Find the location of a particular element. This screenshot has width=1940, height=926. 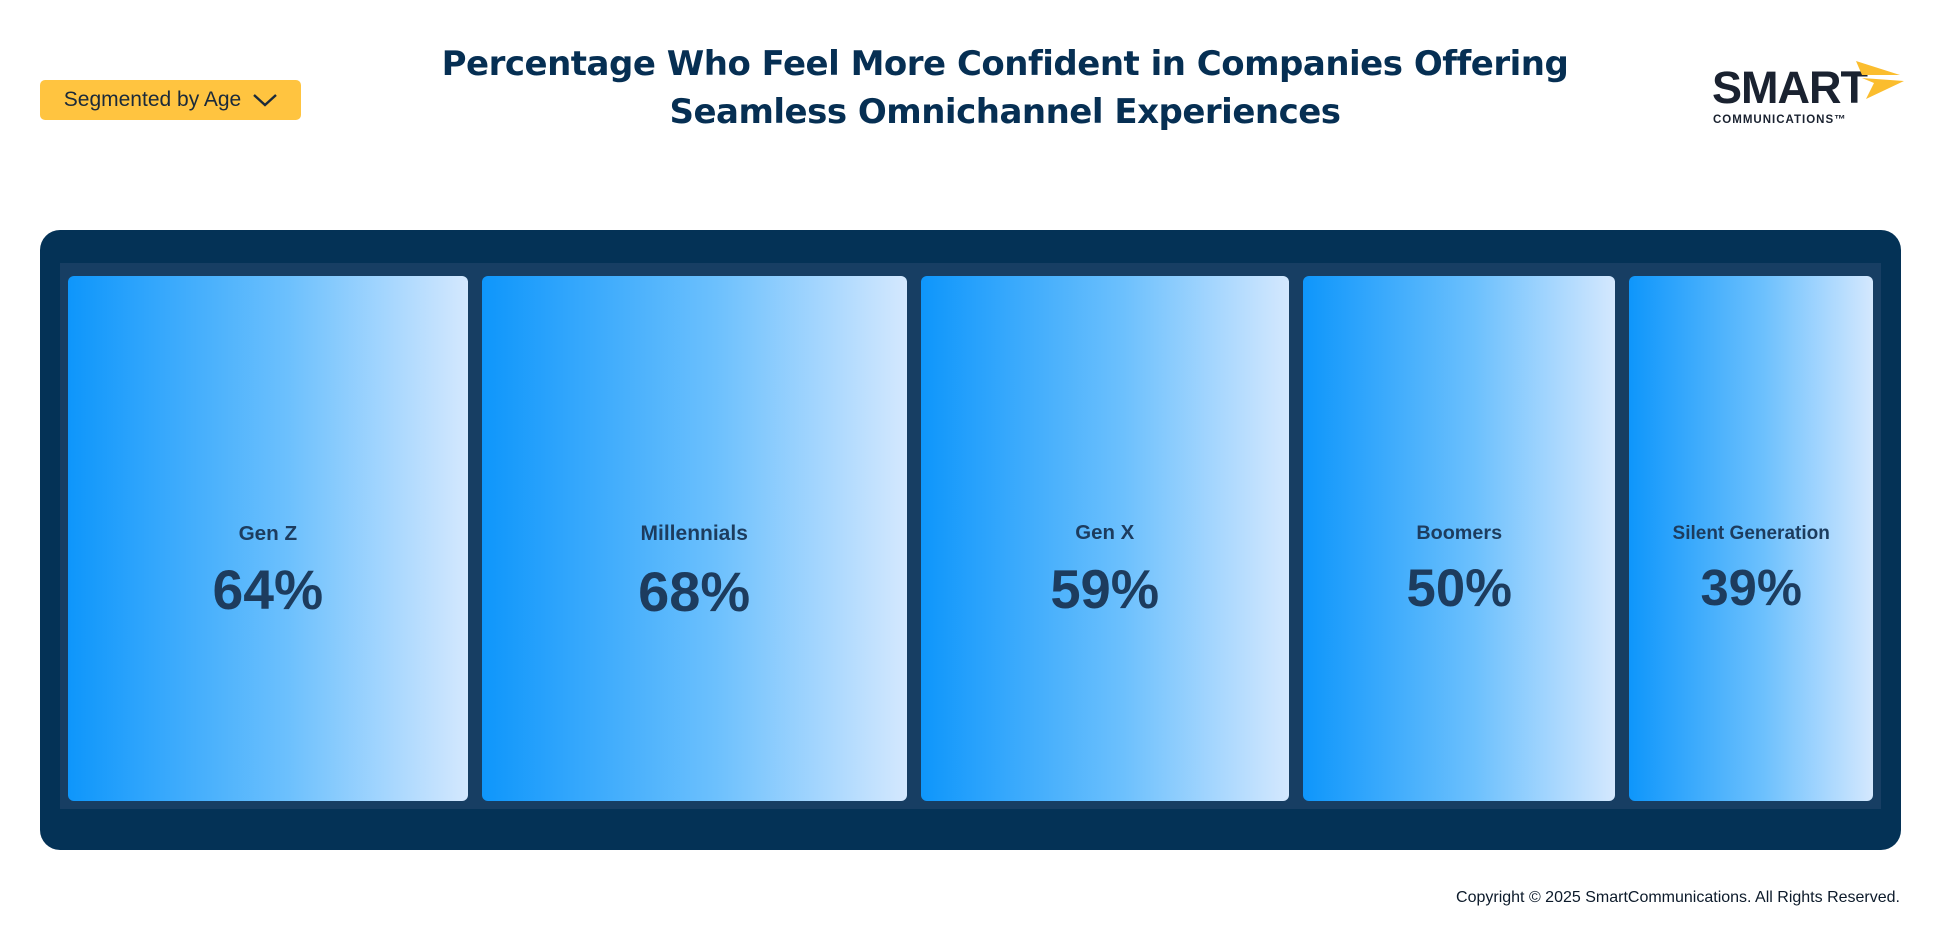

bar-tile-silent-generation: Silent Generation 39% is located at coordinates (1751, 538).